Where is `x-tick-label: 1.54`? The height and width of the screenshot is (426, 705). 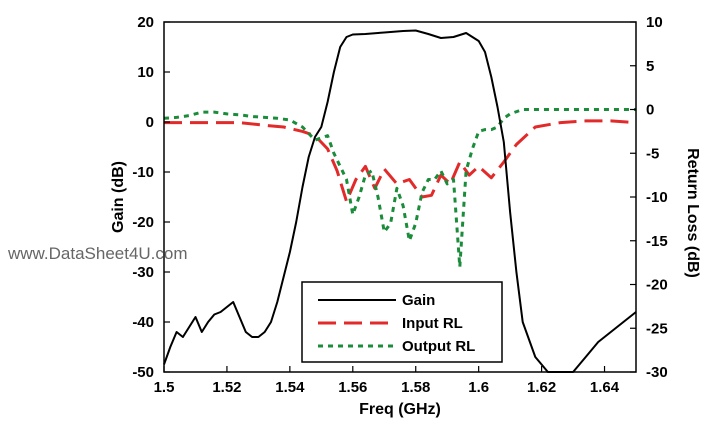 x-tick-label: 1.54 is located at coordinates (290, 387).